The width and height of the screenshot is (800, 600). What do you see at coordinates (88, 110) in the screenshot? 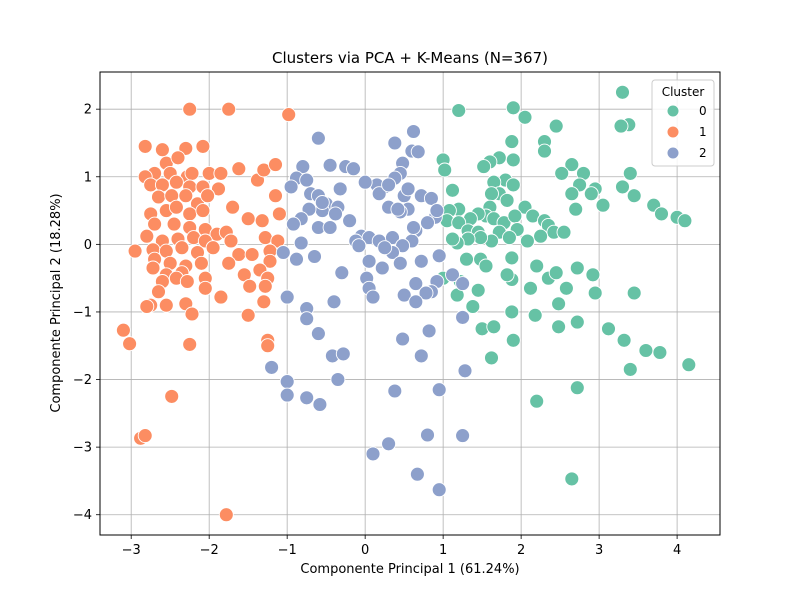
I see `y-tick-label: 2` at bounding box center [88, 110].